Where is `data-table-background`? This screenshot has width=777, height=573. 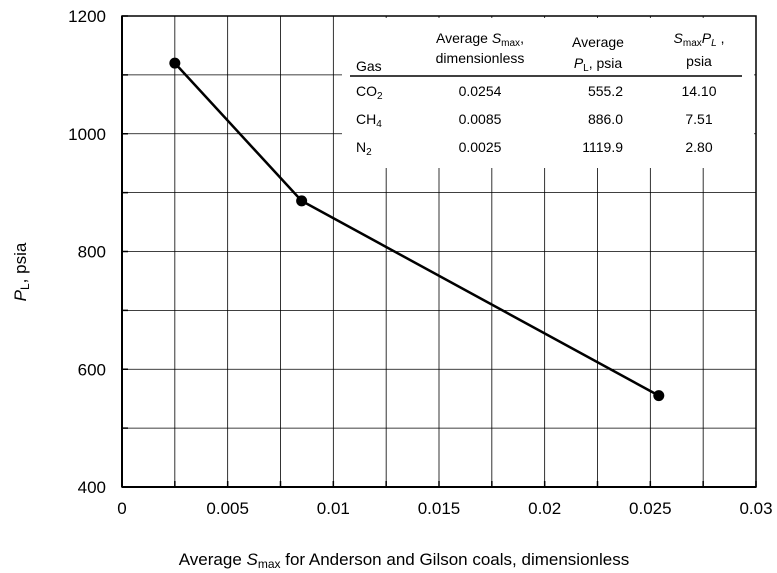 data-table-background is located at coordinates (548, 93).